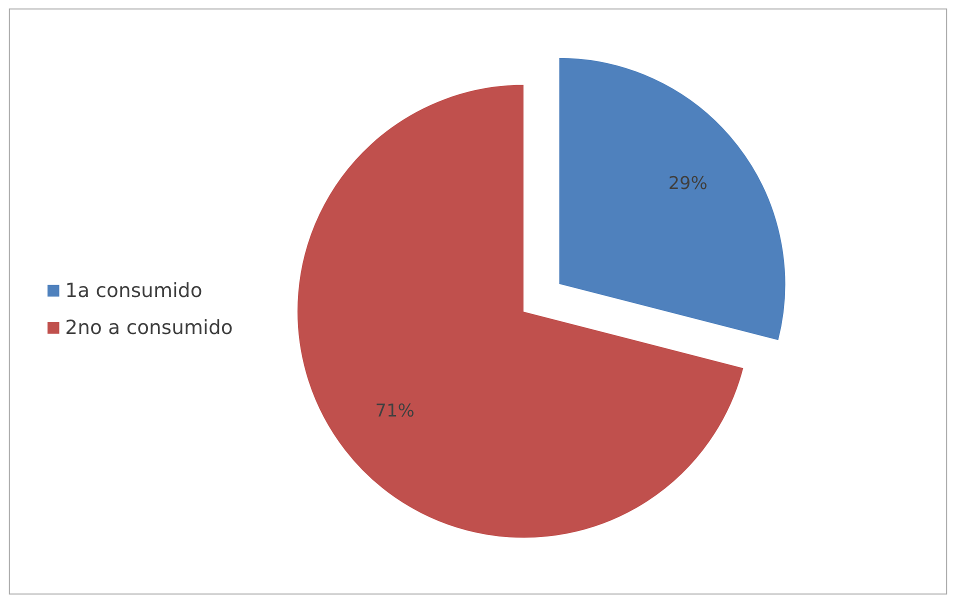 The height and width of the screenshot is (603, 964). Describe the element at coordinates (133, 290) in the screenshot. I see `legend-label: 1a consumido` at that location.